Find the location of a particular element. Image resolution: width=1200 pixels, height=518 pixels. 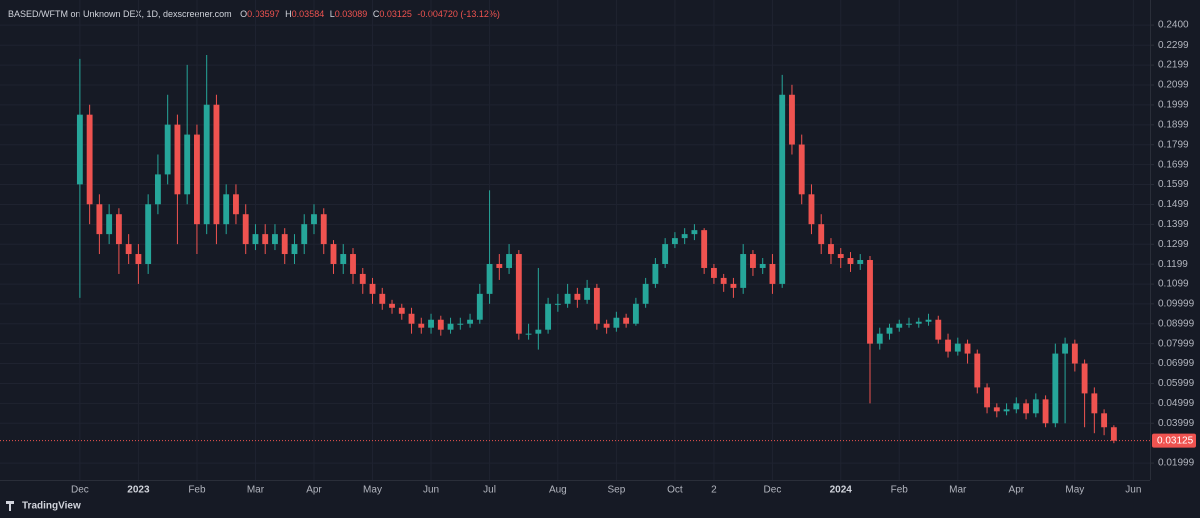

y-tick-label: 0.2299 is located at coordinates (1173, 45).